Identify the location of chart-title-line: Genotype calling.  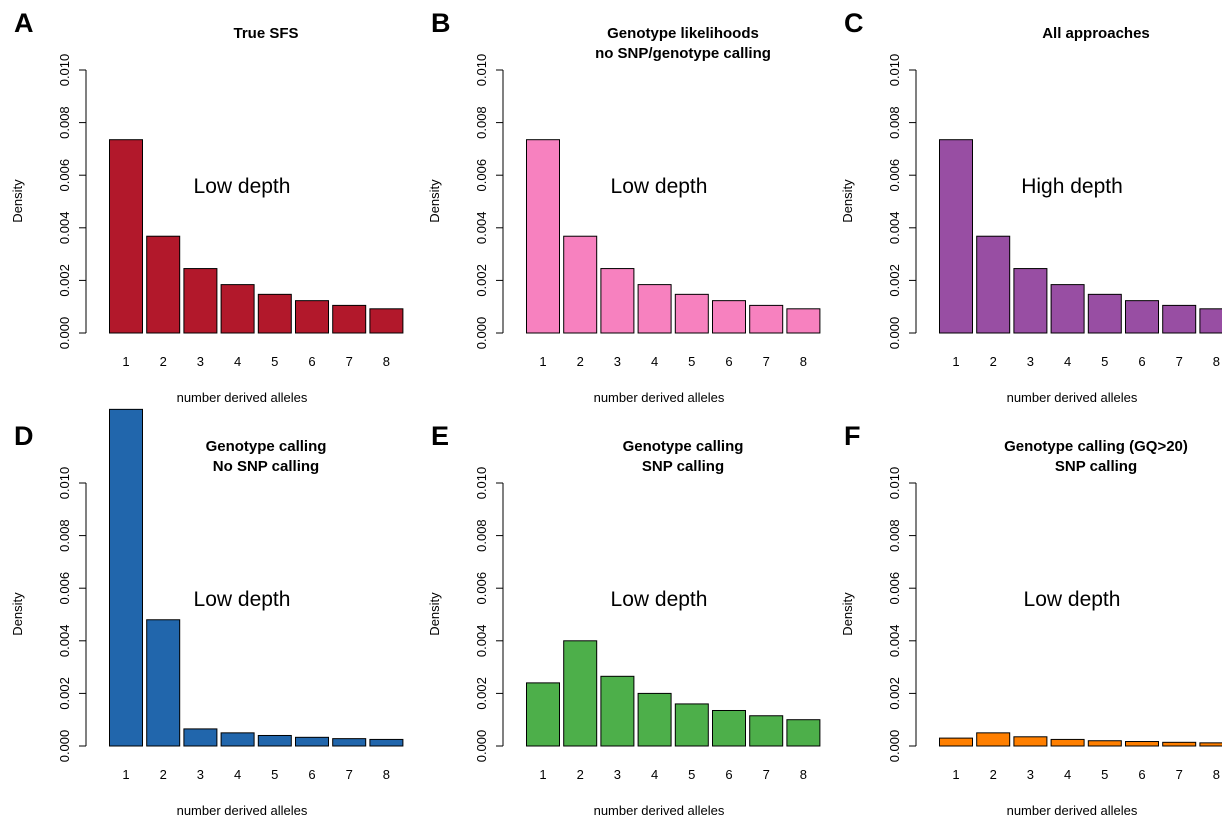
(683, 446).